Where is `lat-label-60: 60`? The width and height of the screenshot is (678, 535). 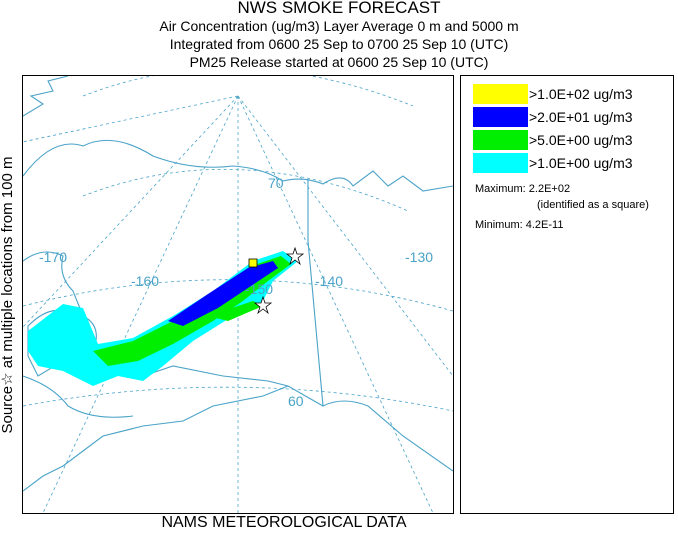
lat-label-60: 60 is located at coordinates (296, 401).